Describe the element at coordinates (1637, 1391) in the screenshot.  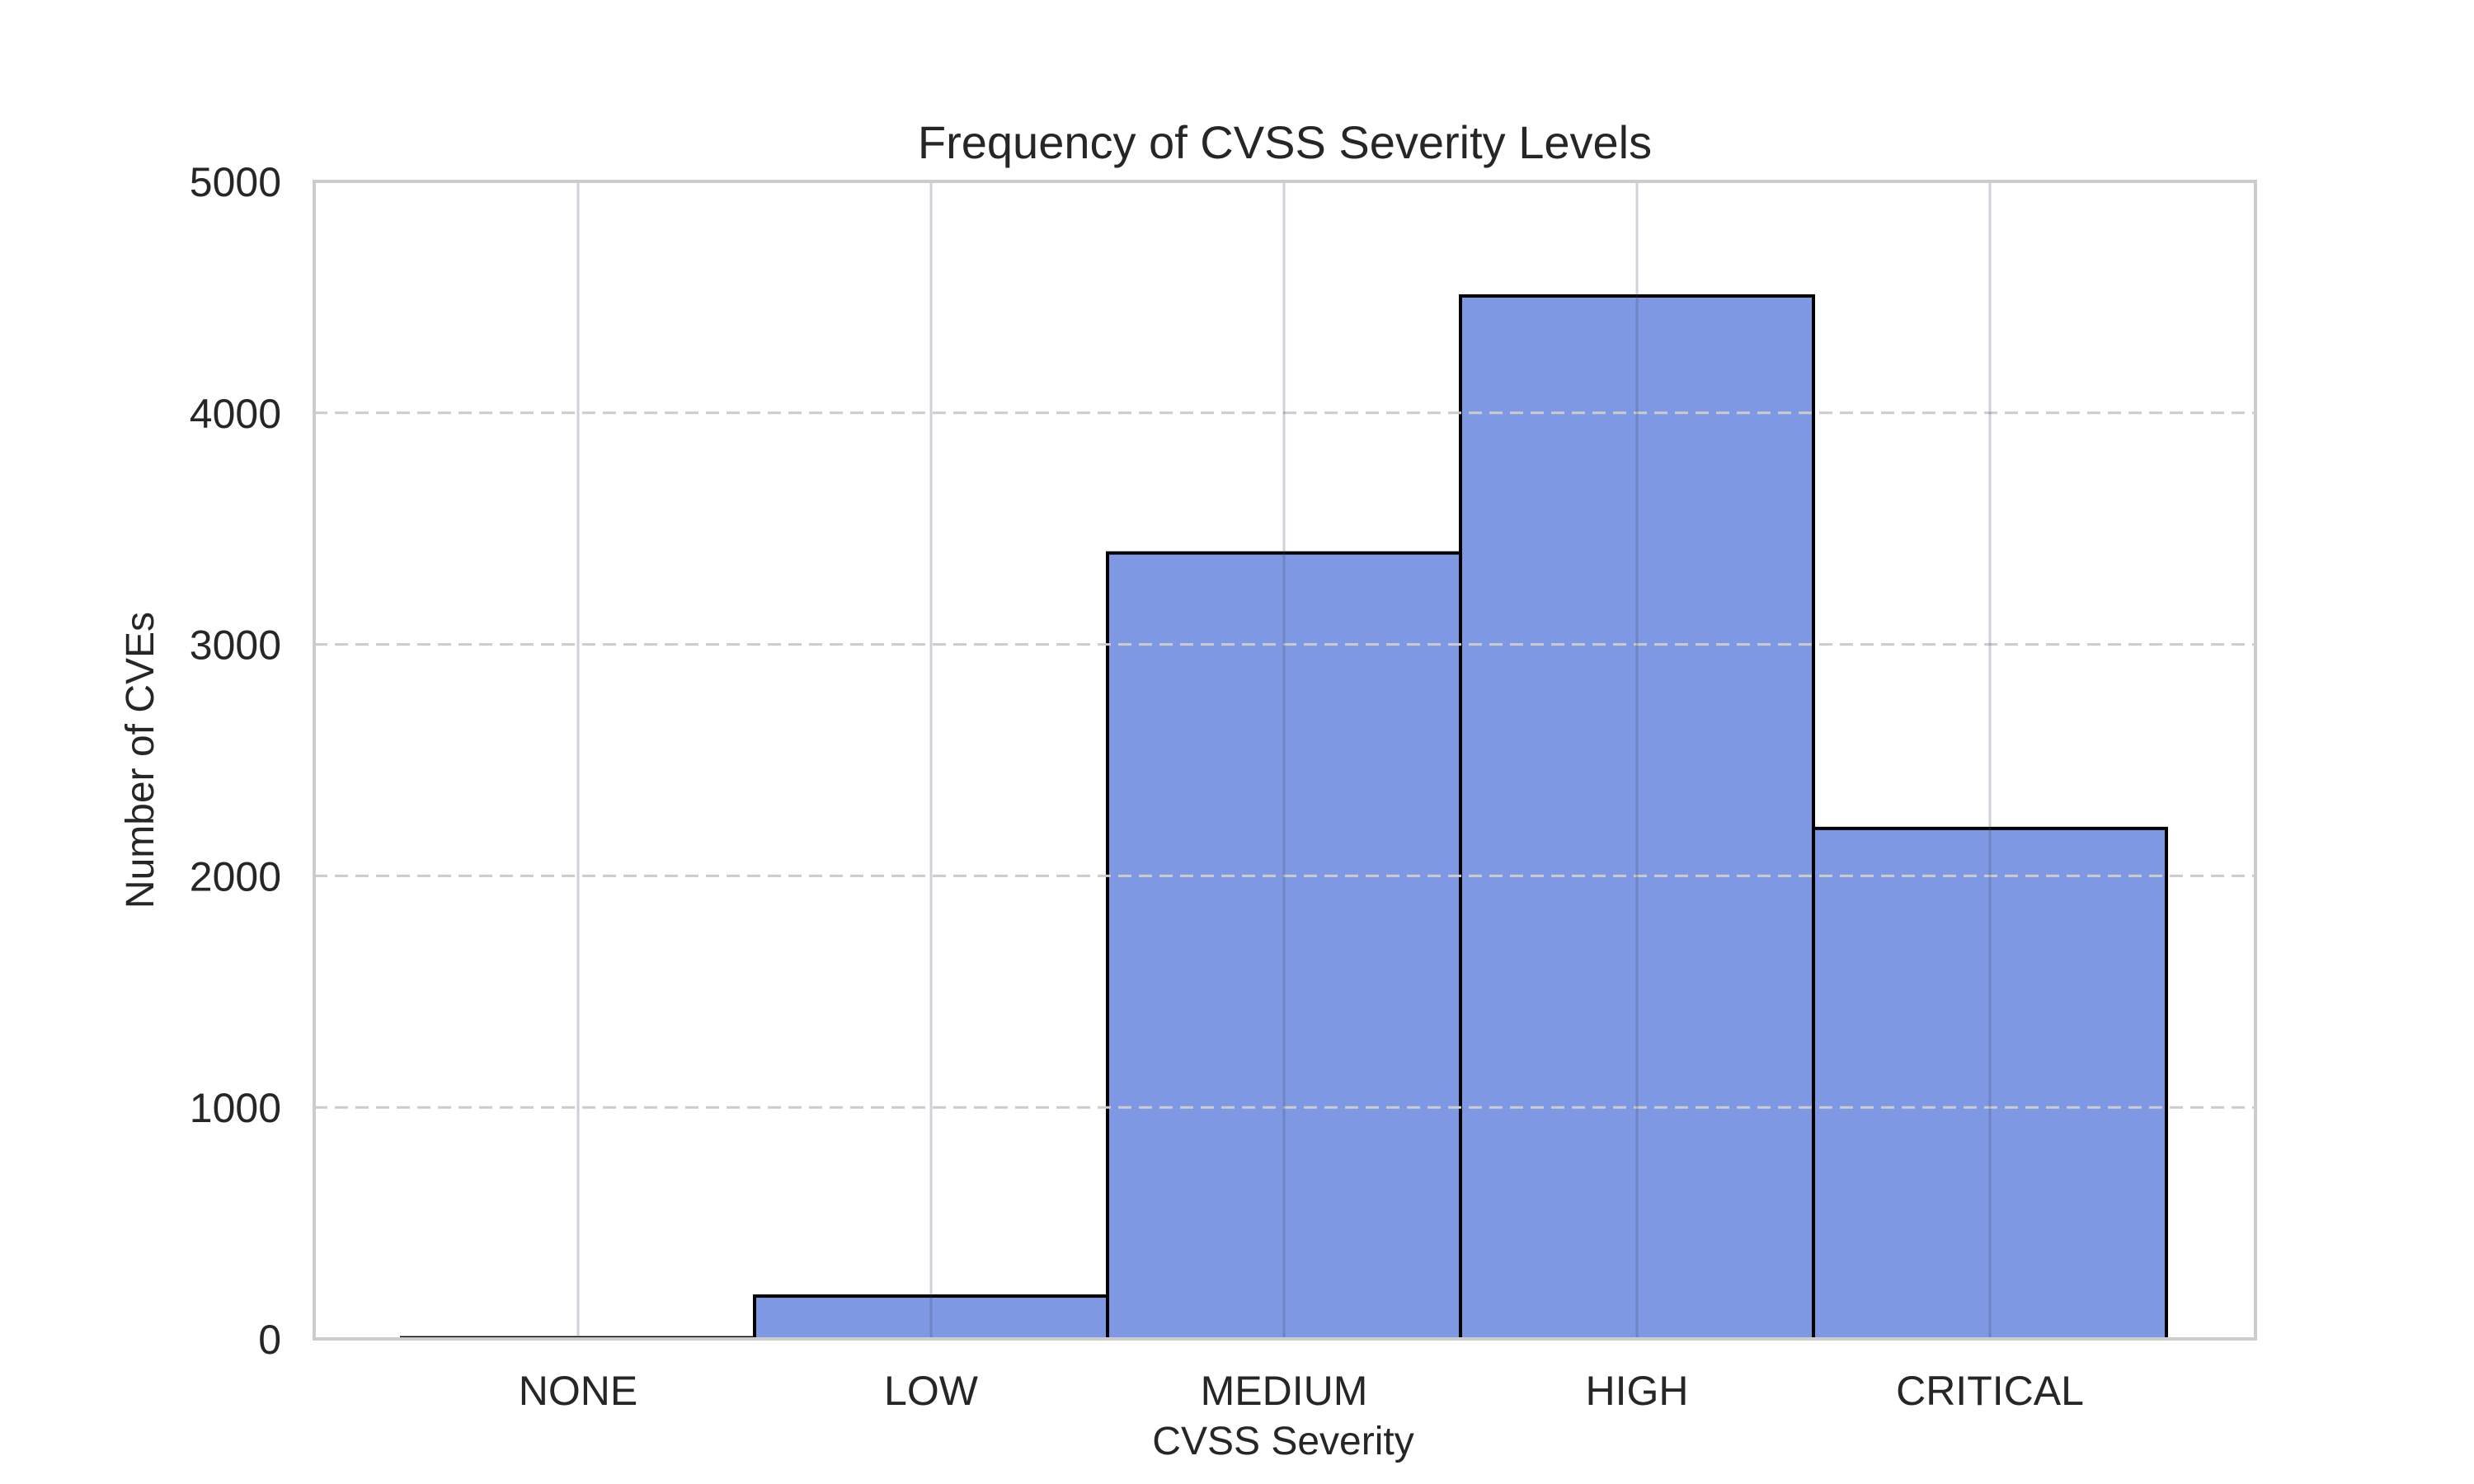
I see `x-tick-label: HIGH` at that location.